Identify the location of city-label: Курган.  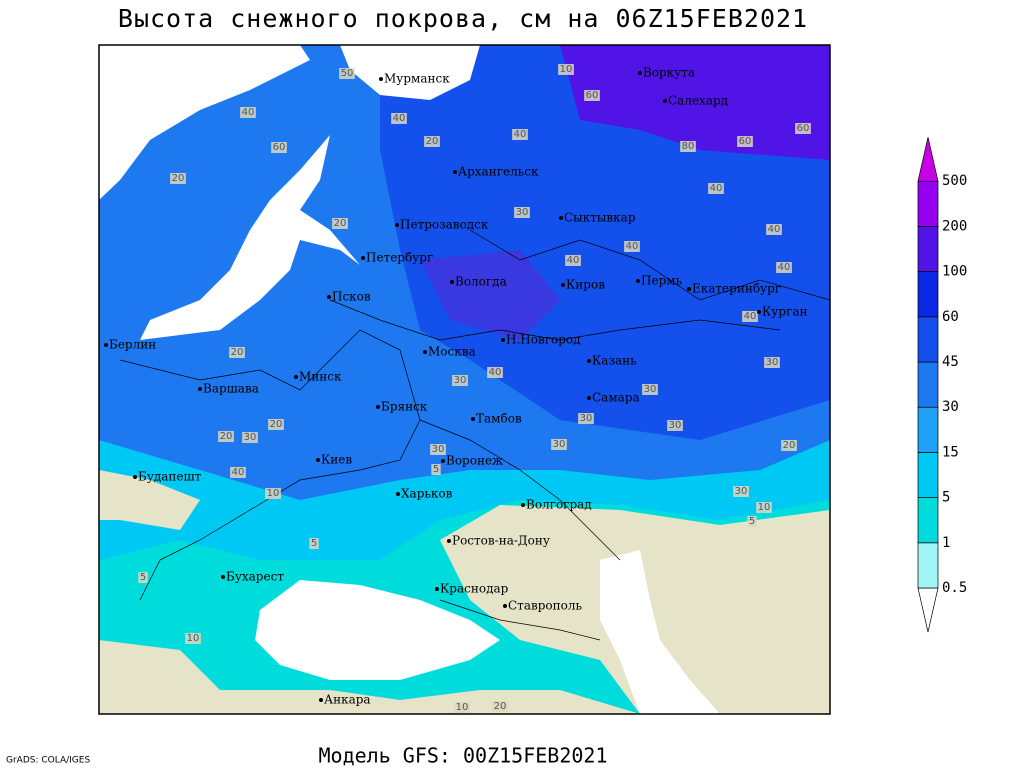
(784, 312).